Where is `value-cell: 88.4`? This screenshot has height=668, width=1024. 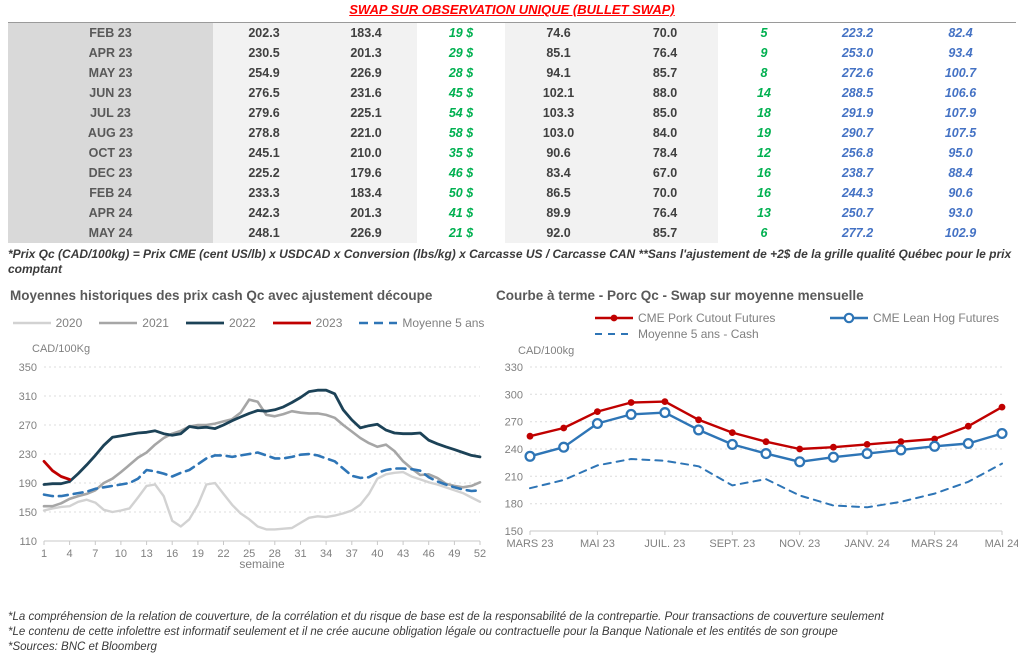 value-cell: 88.4 is located at coordinates (960, 173).